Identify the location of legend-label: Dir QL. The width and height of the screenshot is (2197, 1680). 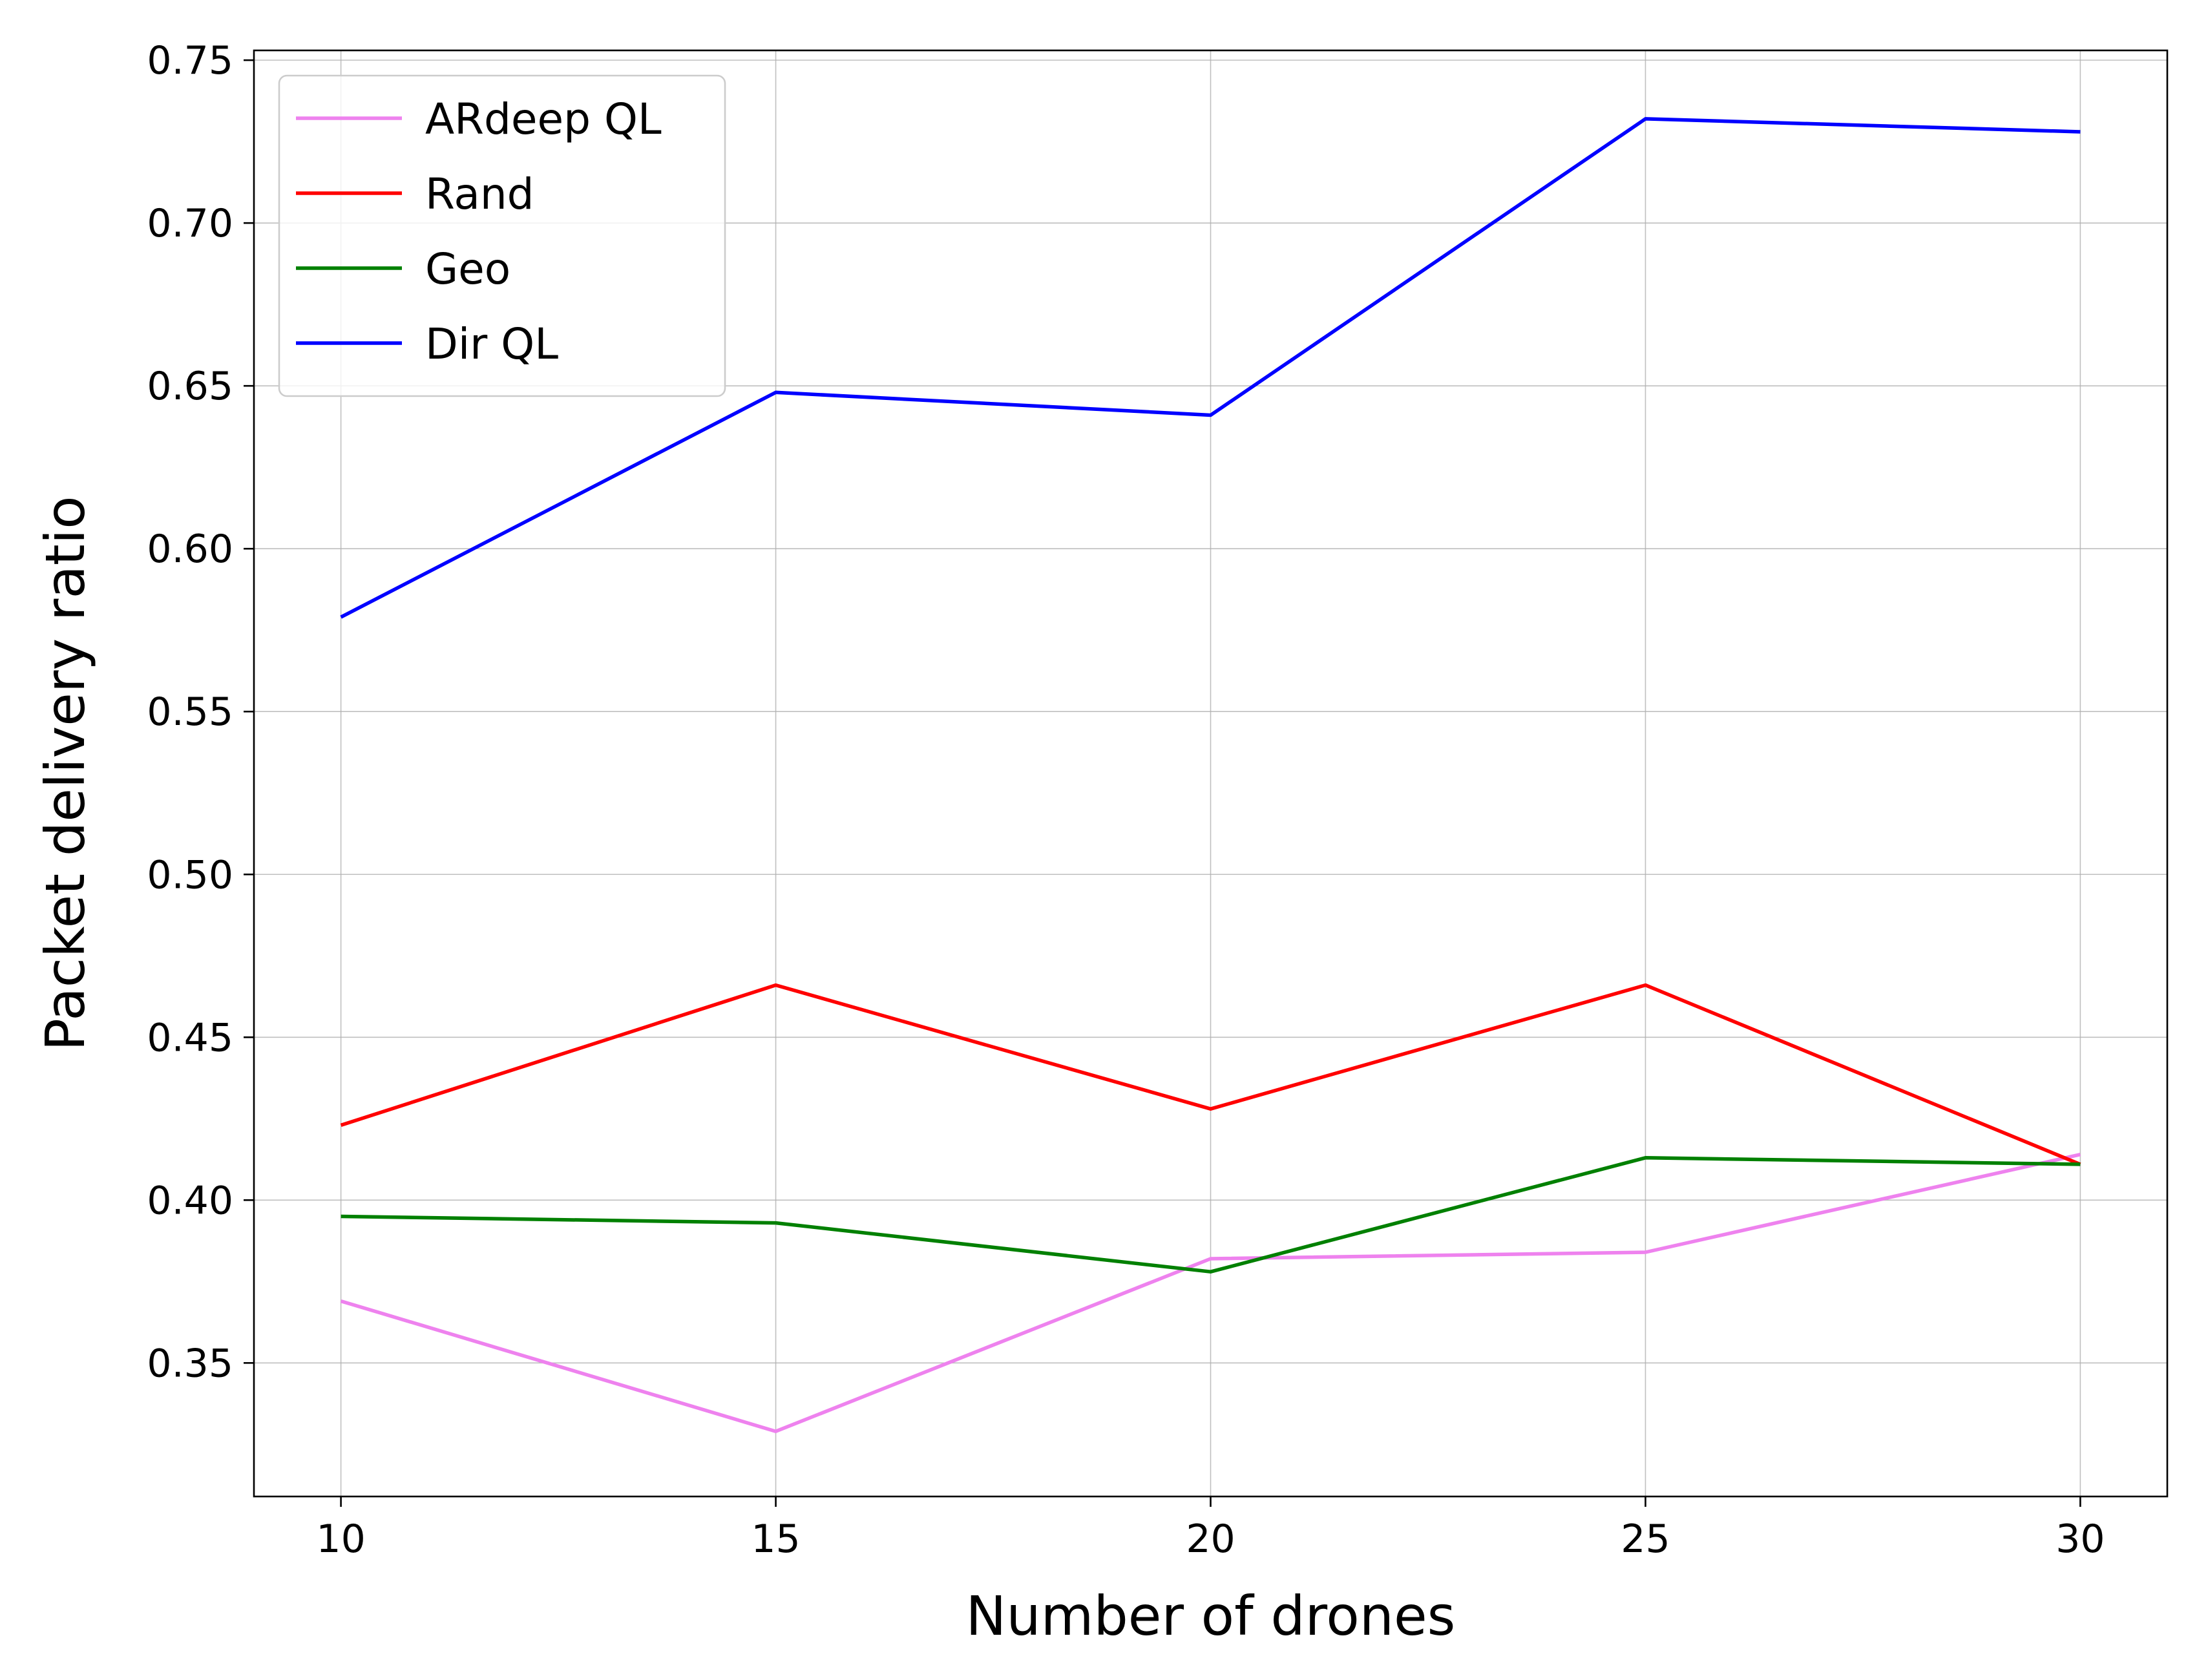
(491, 344).